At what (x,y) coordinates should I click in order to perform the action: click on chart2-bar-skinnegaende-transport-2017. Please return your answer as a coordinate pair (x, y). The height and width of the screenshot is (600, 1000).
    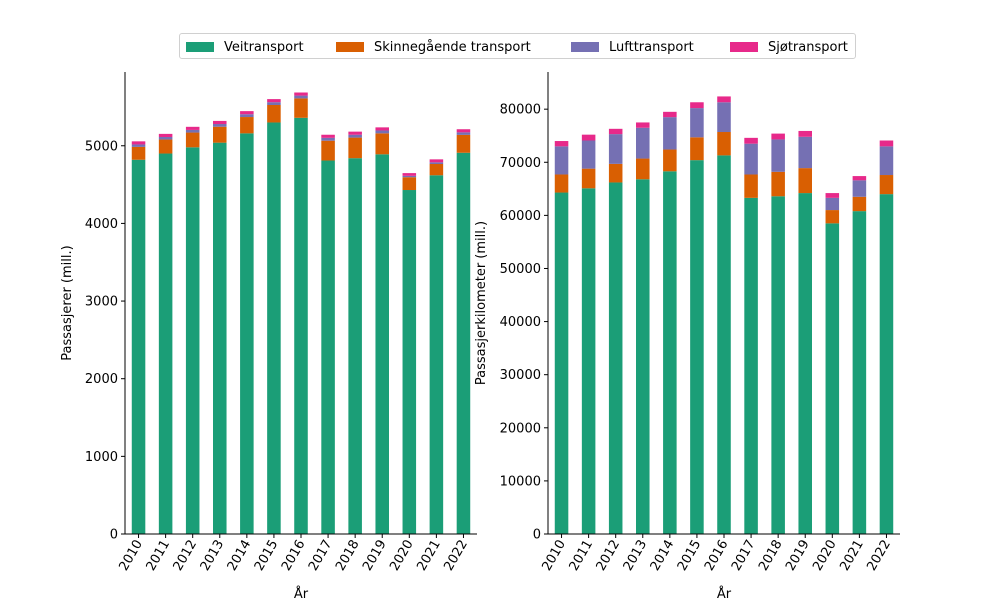
    Looking at the image, I should click on (751, 186).